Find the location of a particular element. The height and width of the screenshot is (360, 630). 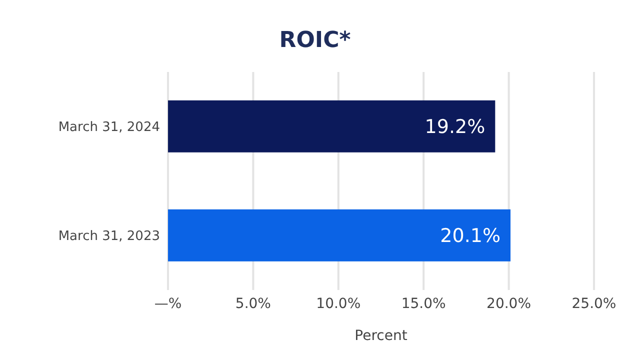

chart-title: ROIC* is located at coordinates (315, 40).